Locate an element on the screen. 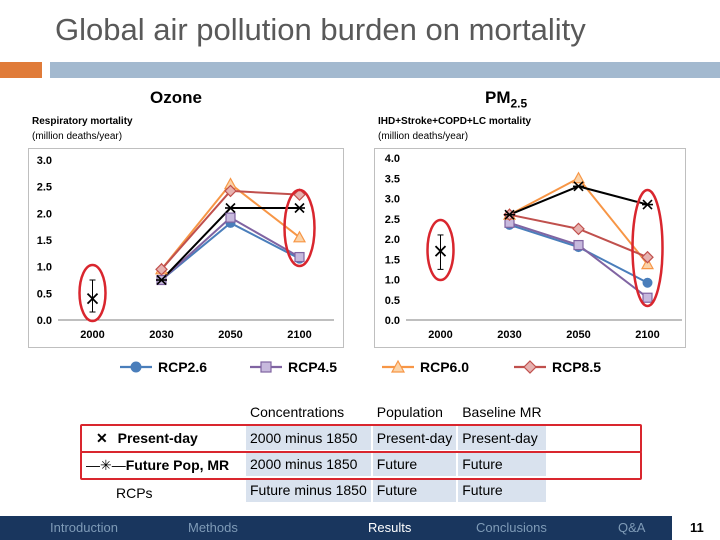  legend-label: RCP2.6 is located at coordinates (182, 367).